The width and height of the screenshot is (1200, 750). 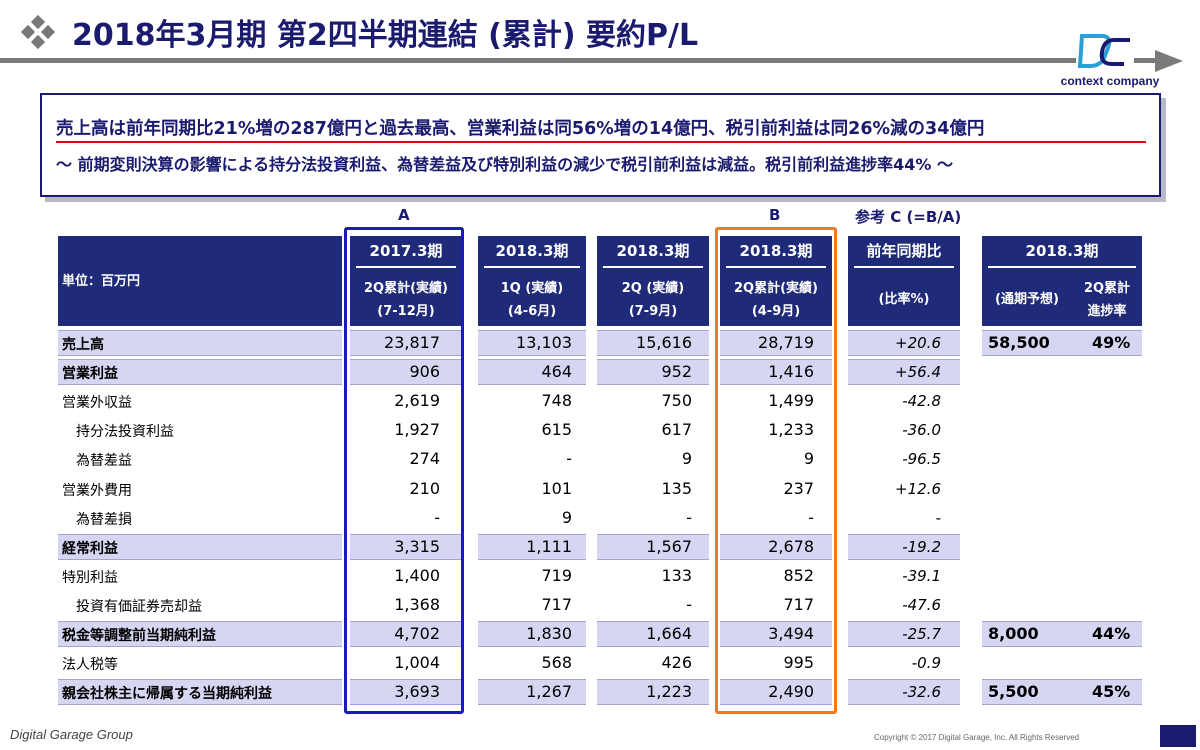 I want to click on row-label: 特別利益, so click(x=90, y=577).